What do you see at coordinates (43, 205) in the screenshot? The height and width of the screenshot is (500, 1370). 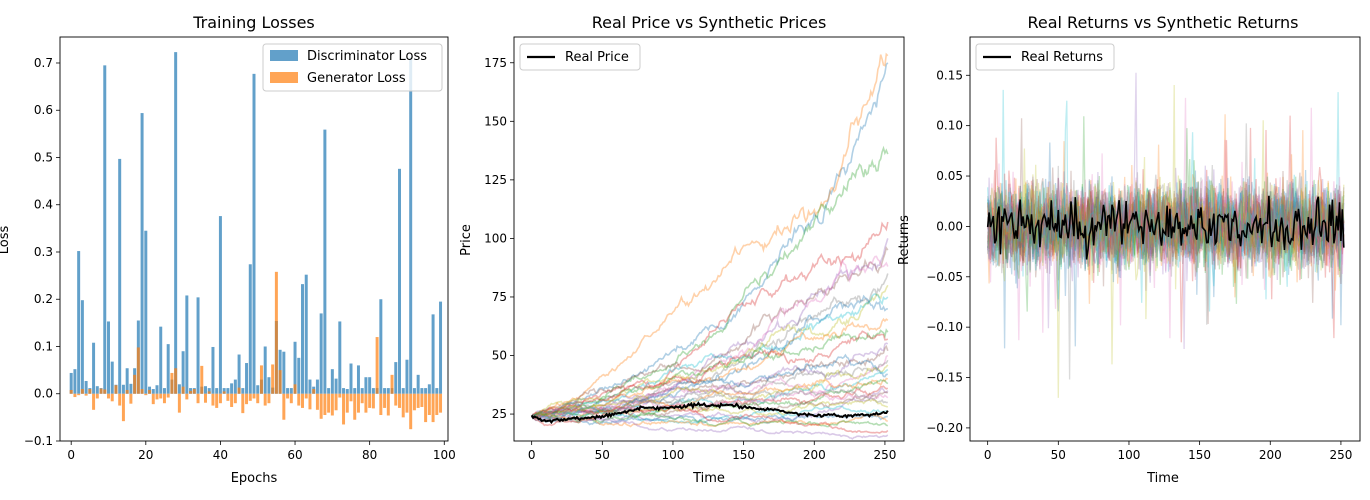 I see `y-tick-label: 0.4` at bounding box center [43, 205].